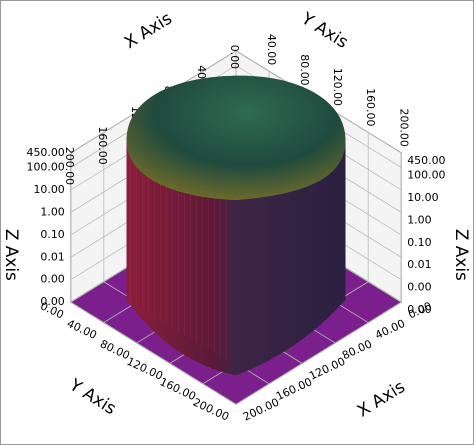  I want to click on x-tick-label: 80.00, so click(357, 349).